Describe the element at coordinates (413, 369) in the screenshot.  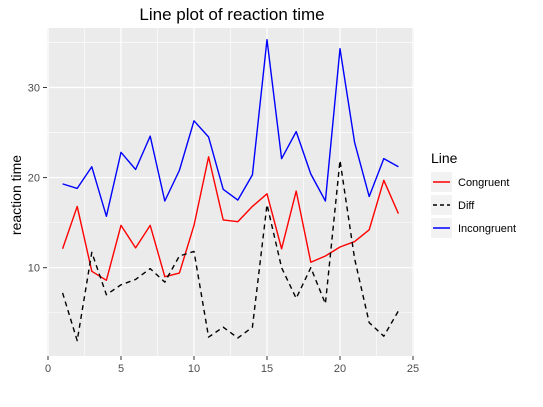
I see `x-tick-label: 25` at that location.